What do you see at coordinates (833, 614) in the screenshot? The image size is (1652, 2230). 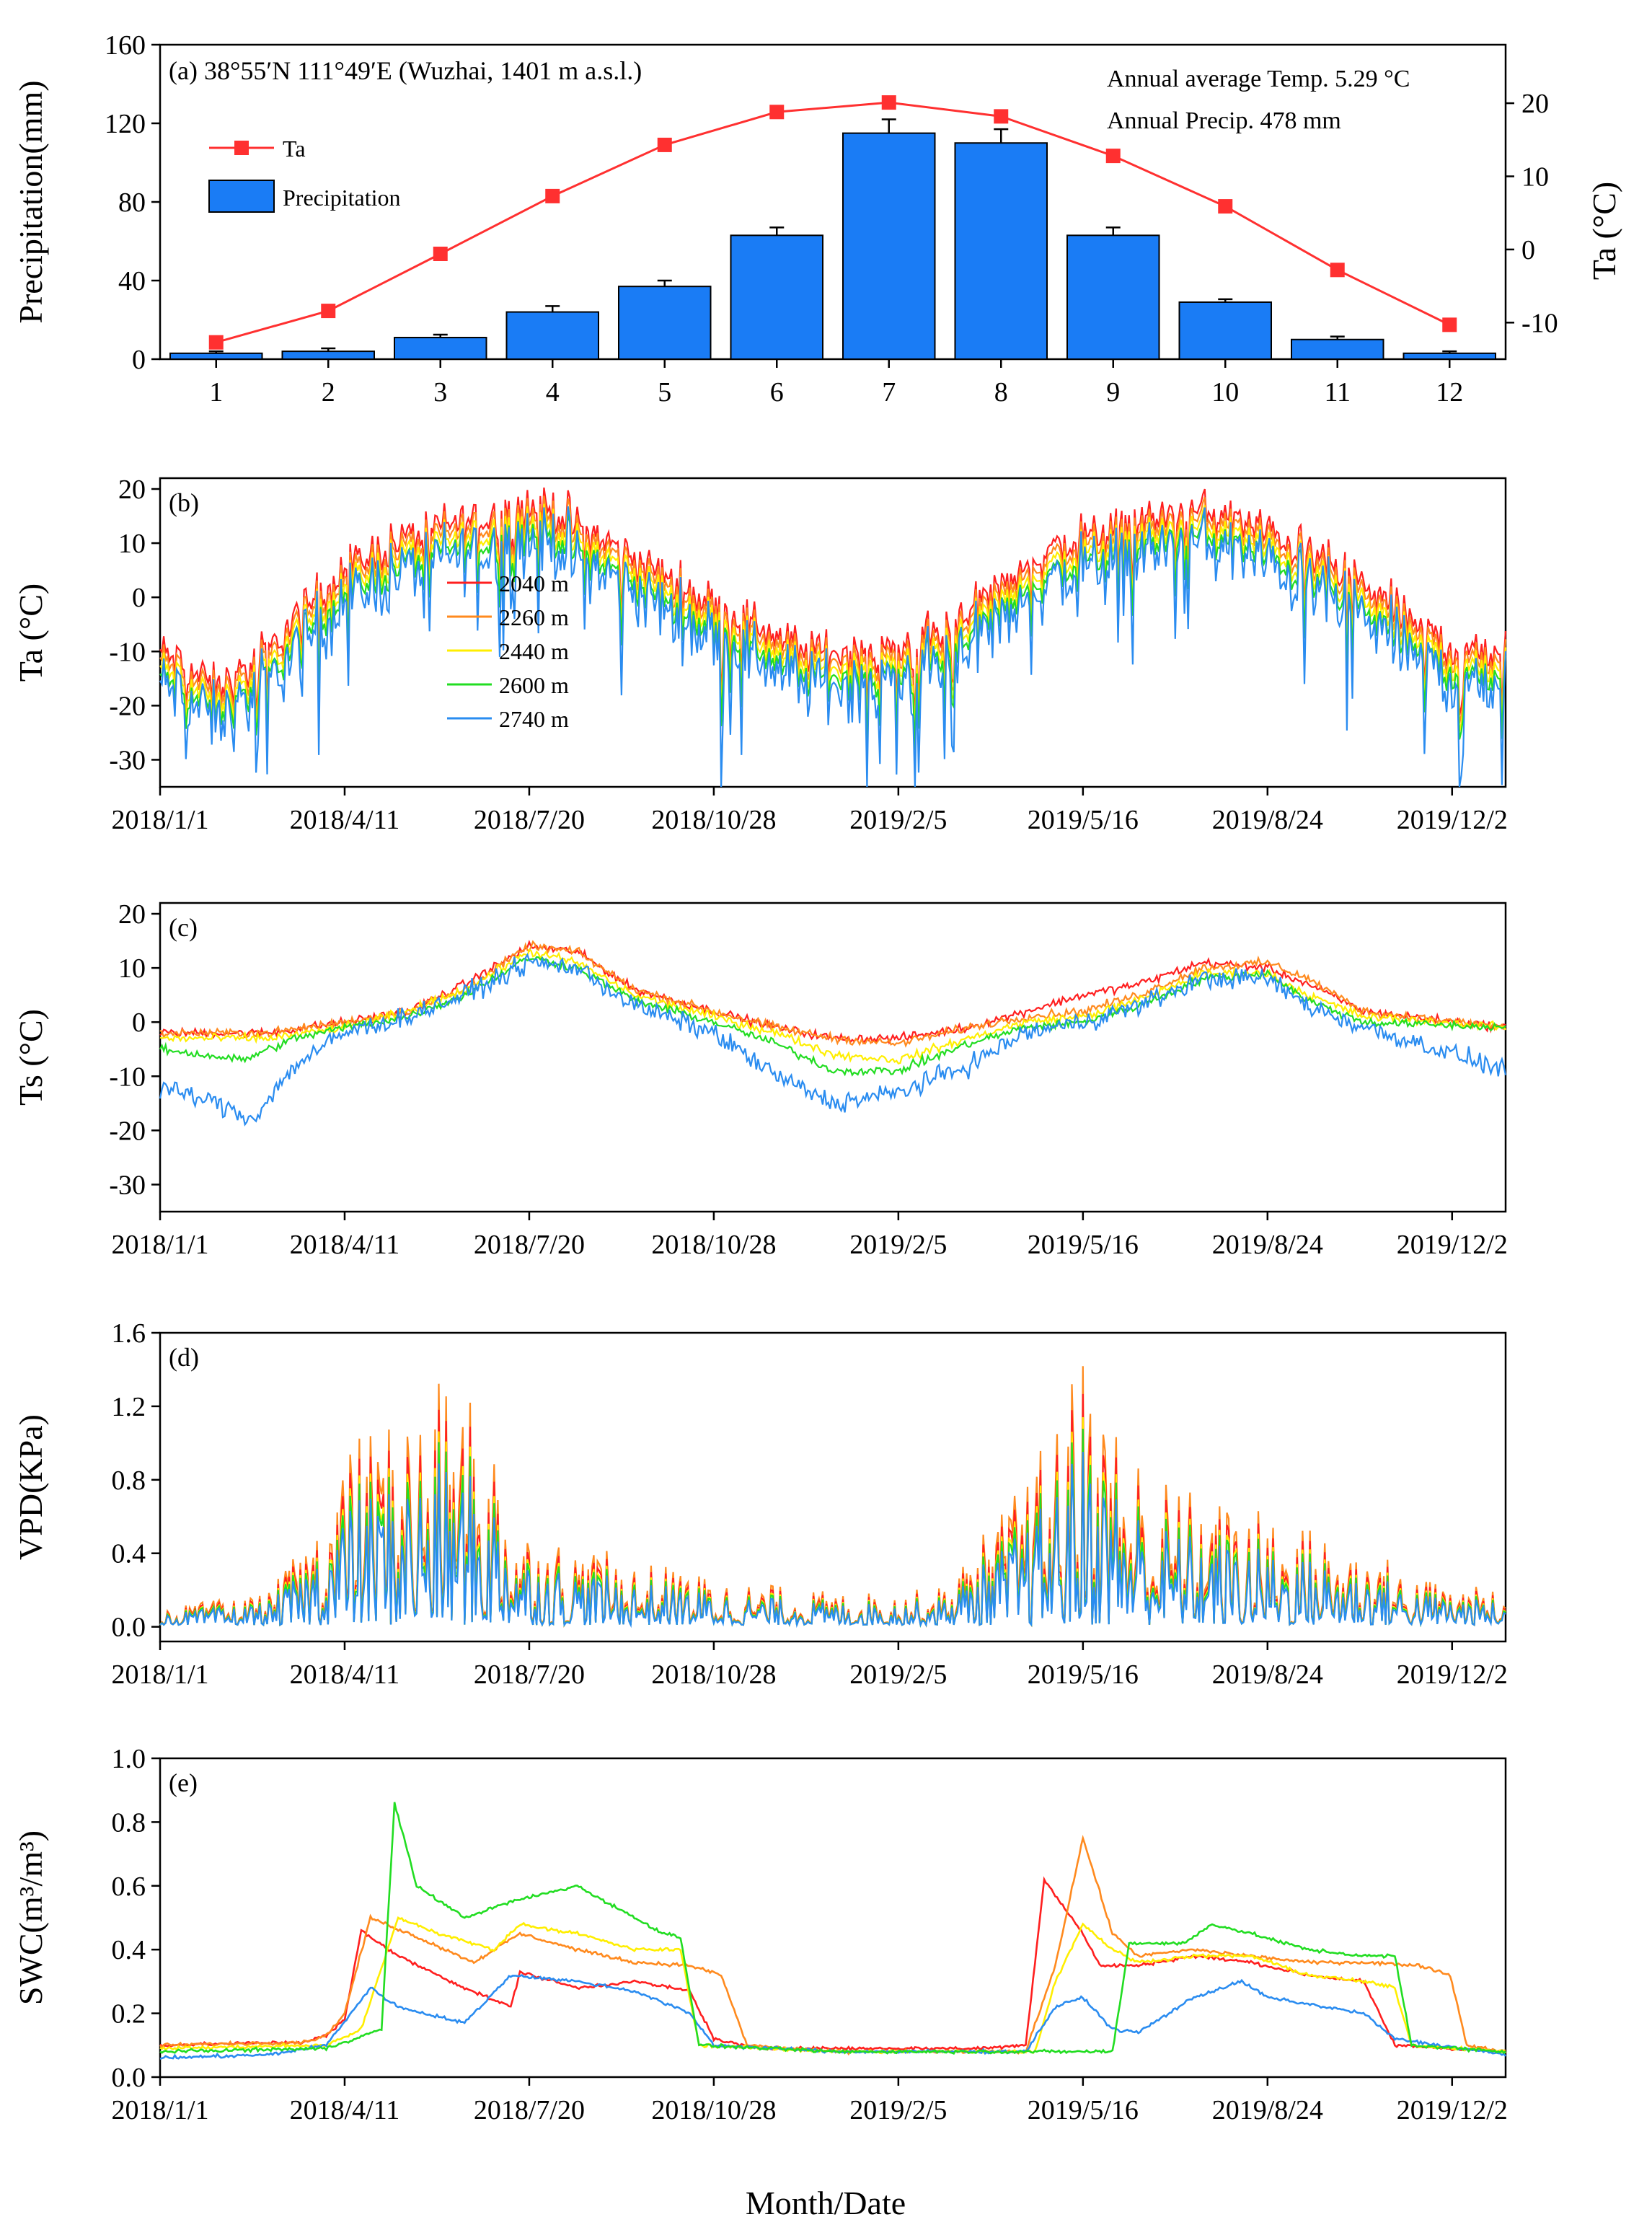 I see `ta-series-2260m` at bounding box center [833, 614].